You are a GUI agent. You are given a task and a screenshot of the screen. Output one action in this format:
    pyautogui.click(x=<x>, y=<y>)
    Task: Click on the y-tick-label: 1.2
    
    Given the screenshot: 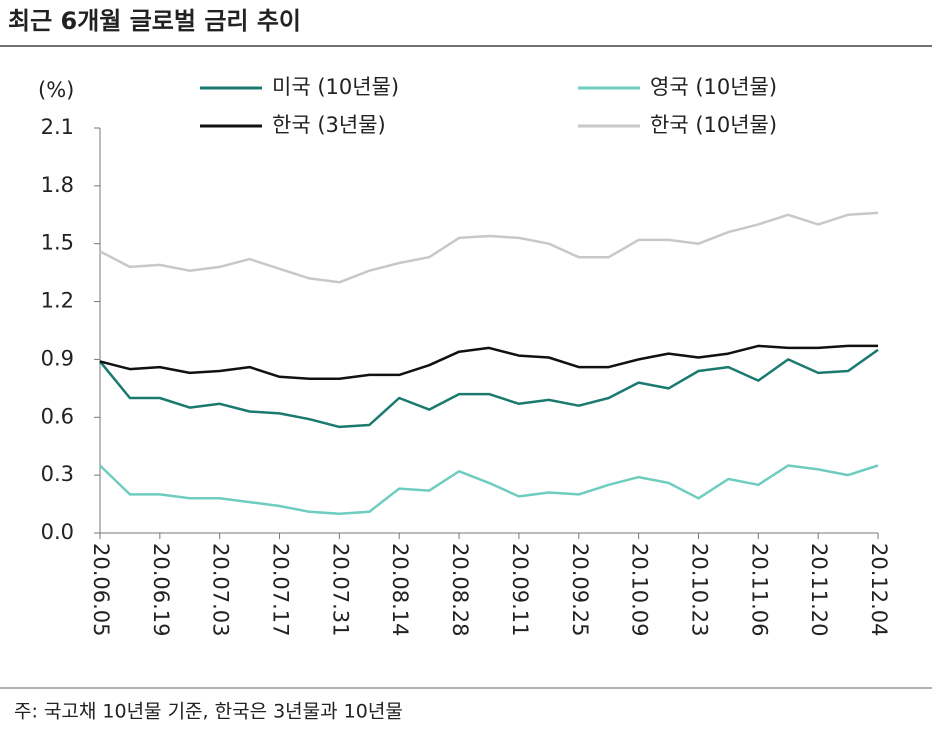 What is the action you would take?
    pyautogui.click(x=57, y=301)
    